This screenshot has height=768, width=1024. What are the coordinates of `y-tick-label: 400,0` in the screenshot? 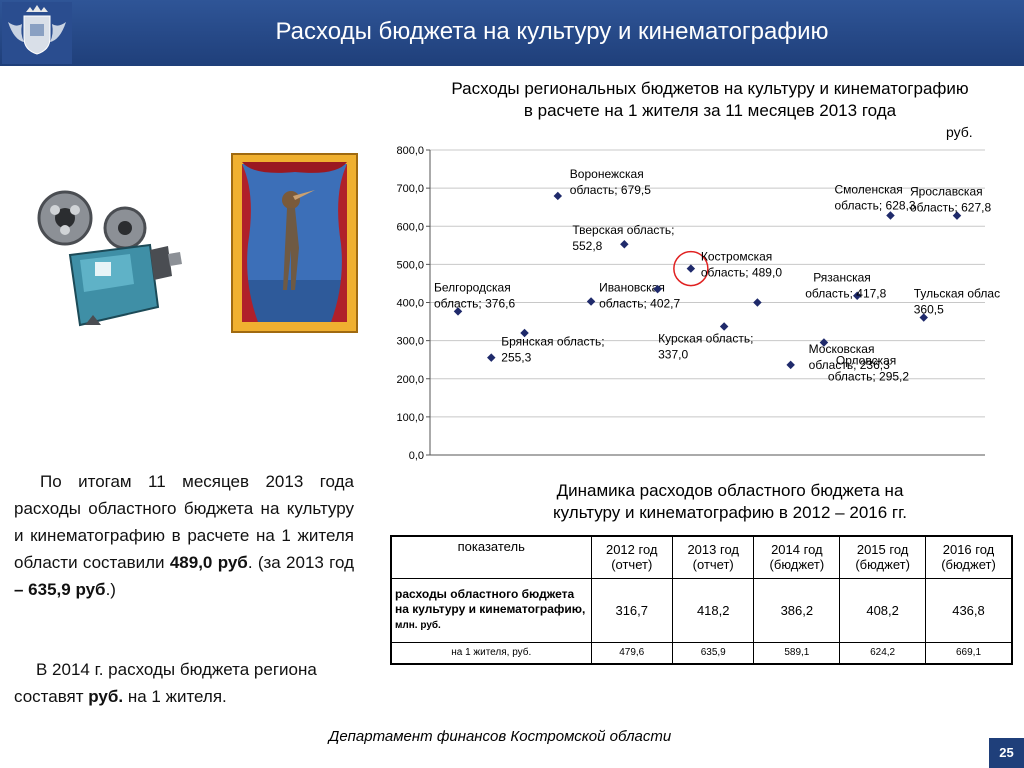 It's located at (410, 304).